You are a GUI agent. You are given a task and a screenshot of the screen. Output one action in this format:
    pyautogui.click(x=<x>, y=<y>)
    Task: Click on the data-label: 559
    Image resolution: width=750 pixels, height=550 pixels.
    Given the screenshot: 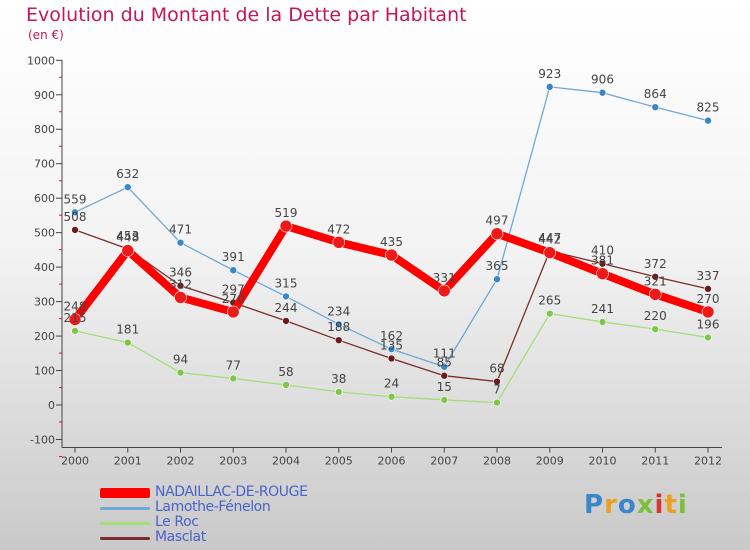 What is the action you would take?
    pyautogui.click(x=75, y=199)
    